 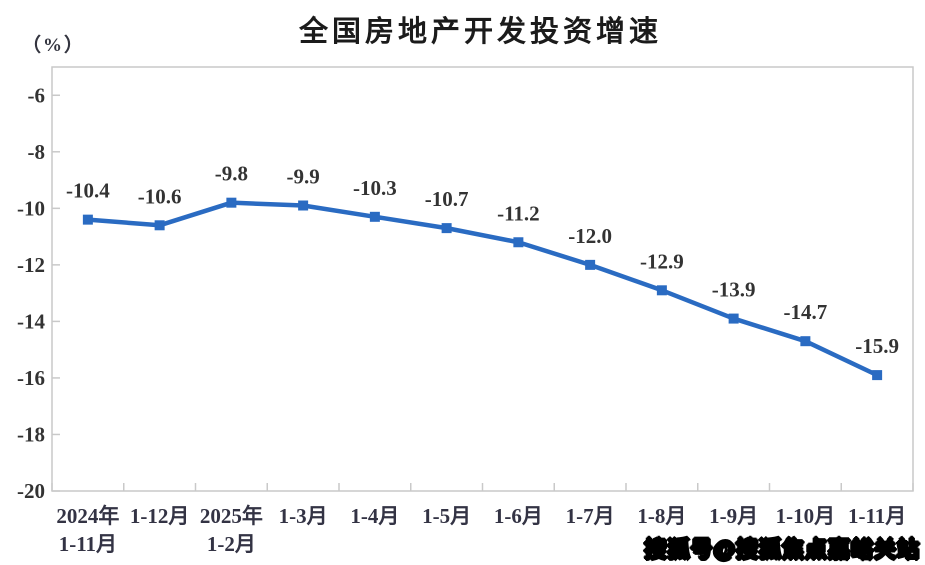 What do you see at coordinates (447, 199) in the screenshot?
I see `data-point-label: -10.7` at bounding box center [447, 199].